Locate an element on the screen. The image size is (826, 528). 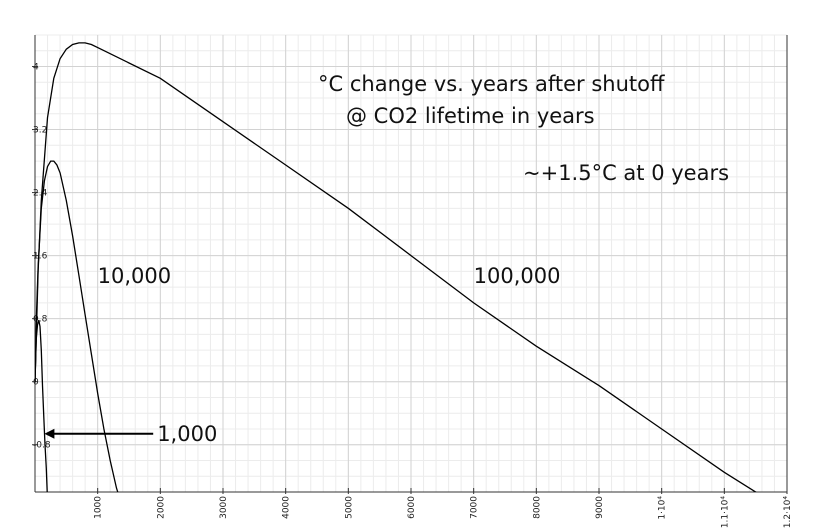
x-tick-label: 1000 is located at coordinates (99, 507).